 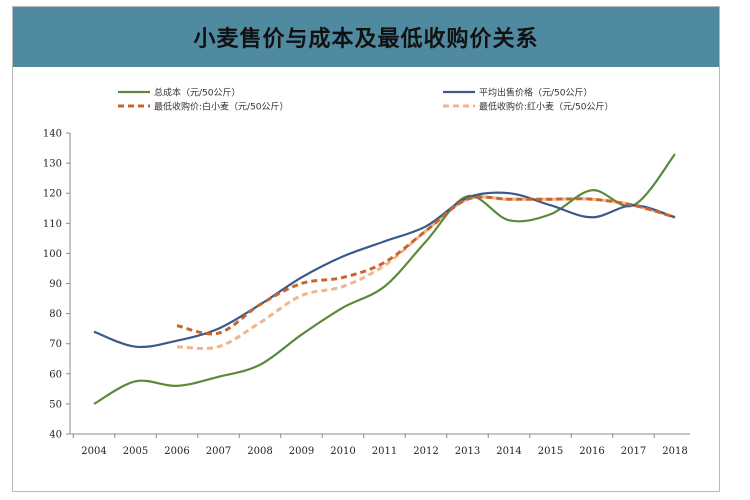 I want to click on y-ticks: 40 50 60 70 80 90 100 110 120 130 140, so click(x=56, y=285).